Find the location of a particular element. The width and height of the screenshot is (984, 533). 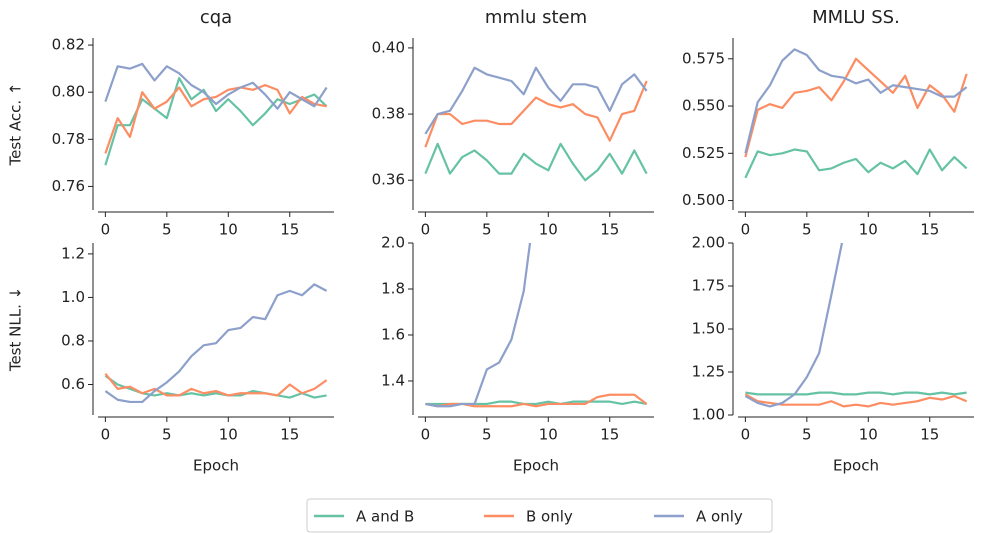

legend-box is located at coordinates (539, 515).